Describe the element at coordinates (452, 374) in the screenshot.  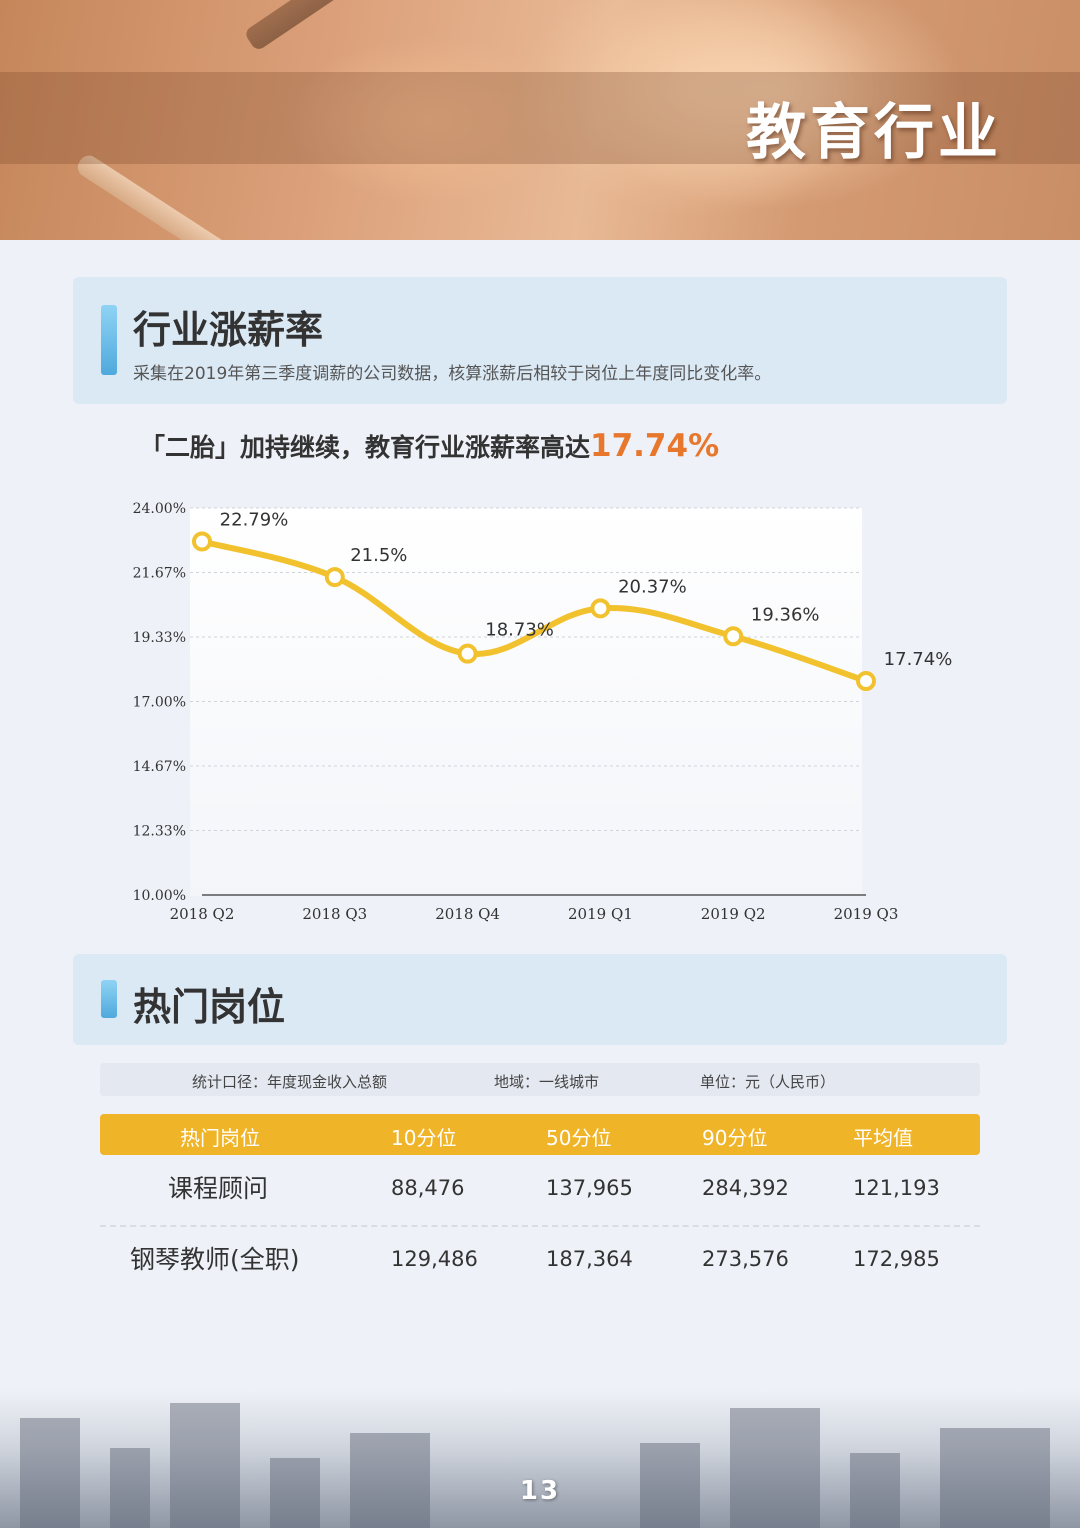
I see `section-description: 采集在2019年第三季度调薪的公司数据，核算涨薪后相较于岗位上年度同比变化率。` at that location.